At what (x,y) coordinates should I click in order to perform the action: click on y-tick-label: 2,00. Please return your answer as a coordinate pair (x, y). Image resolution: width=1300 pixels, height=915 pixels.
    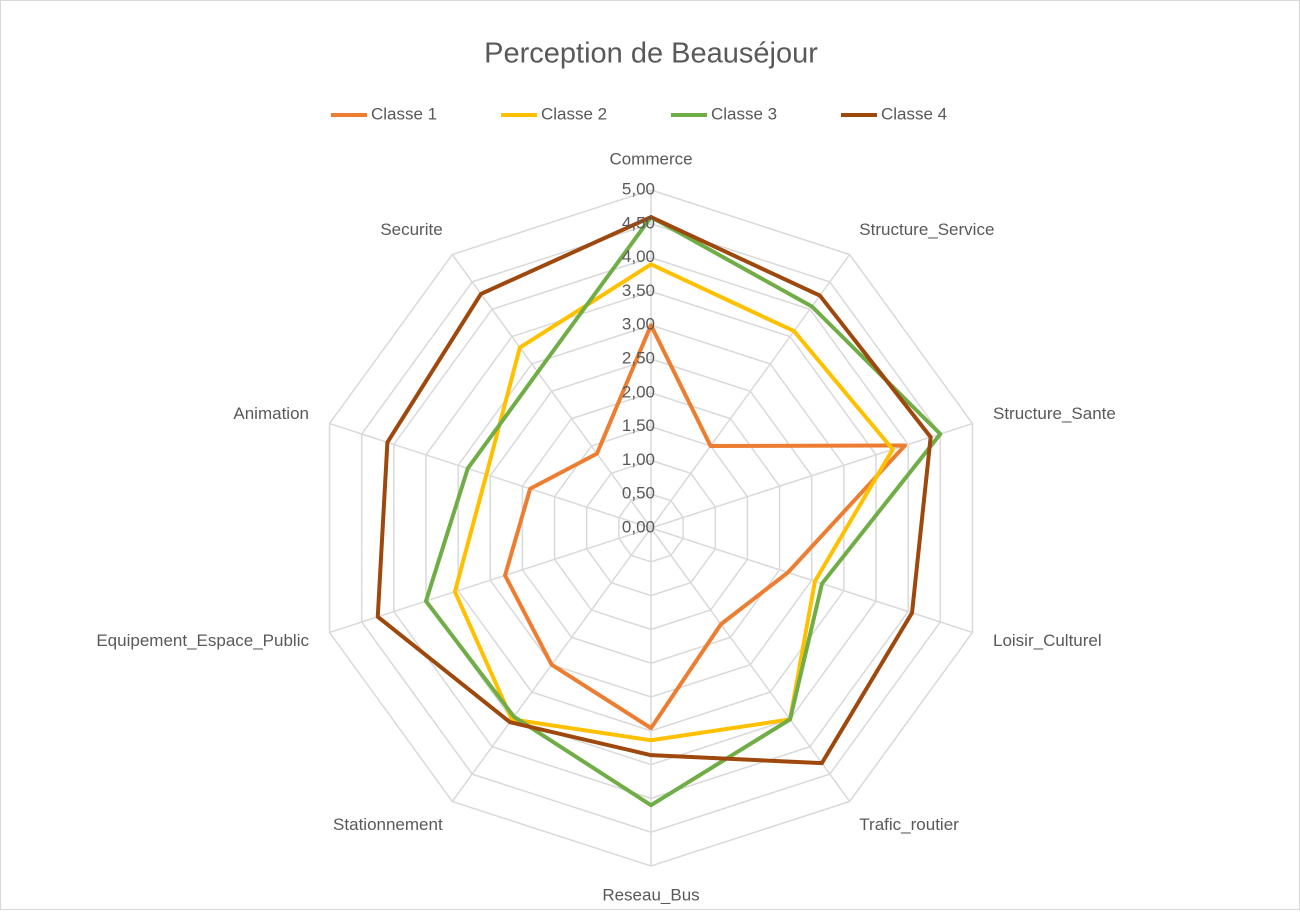
    Looking at the image, I should click on (638, 391).